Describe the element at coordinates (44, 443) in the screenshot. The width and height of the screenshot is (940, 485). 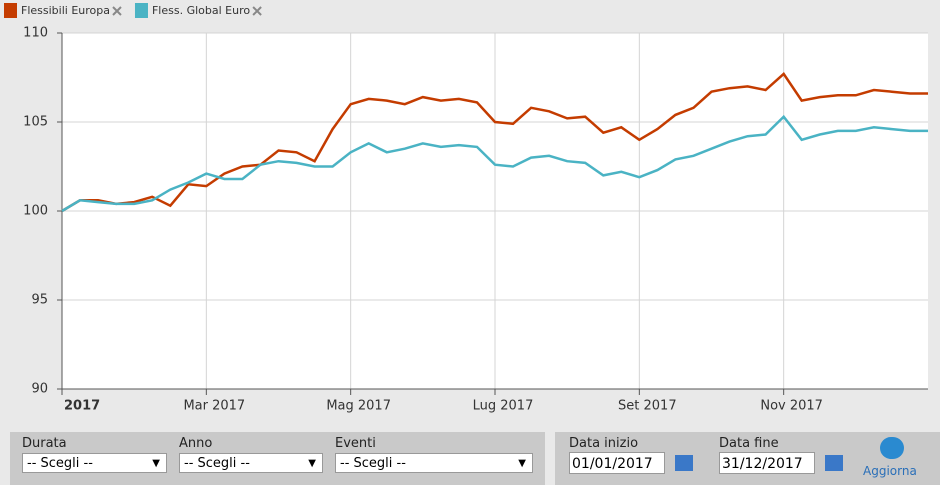
I see `filter-label: Durata` at that location.